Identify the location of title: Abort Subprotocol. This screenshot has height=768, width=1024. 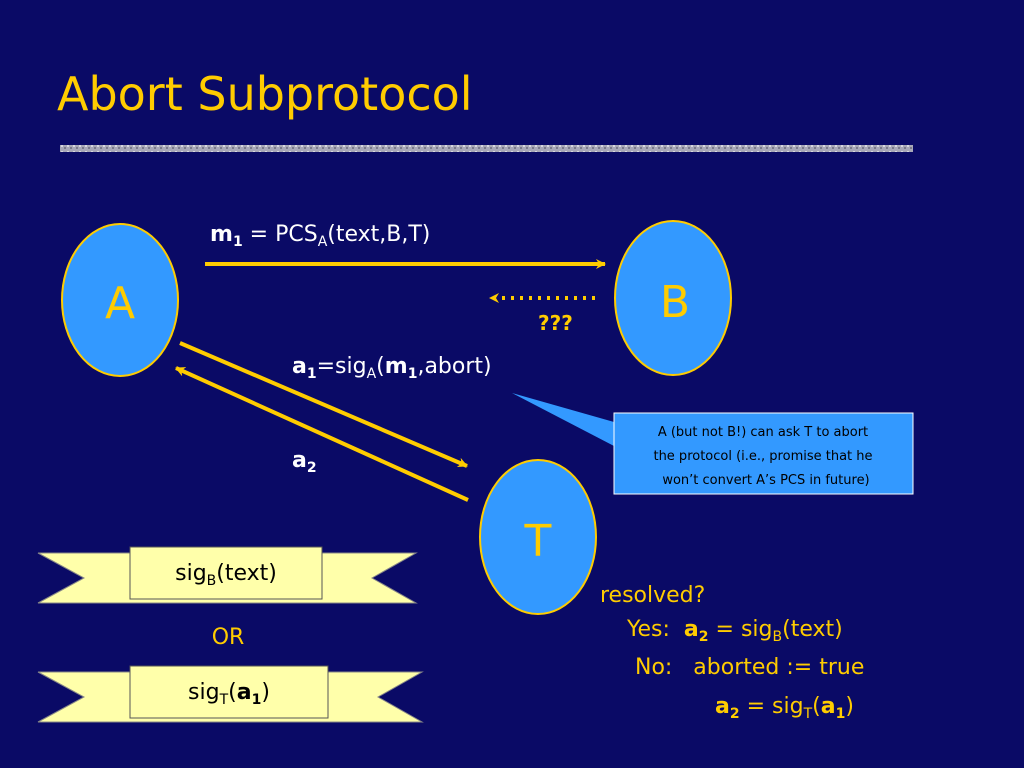
(265, 94).